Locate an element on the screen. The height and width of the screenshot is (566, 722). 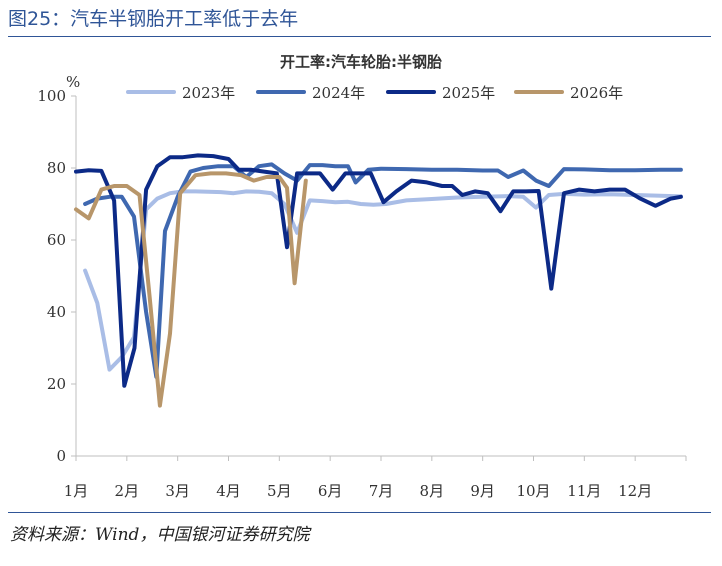
y-axis: 0 20 40 60 80 100 is located at coordinates (57, 276).